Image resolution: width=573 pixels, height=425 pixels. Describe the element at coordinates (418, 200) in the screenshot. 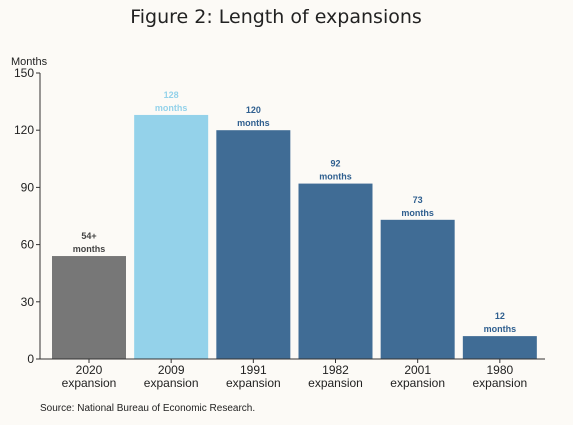

I see `bar-value-label: 73` at that location.